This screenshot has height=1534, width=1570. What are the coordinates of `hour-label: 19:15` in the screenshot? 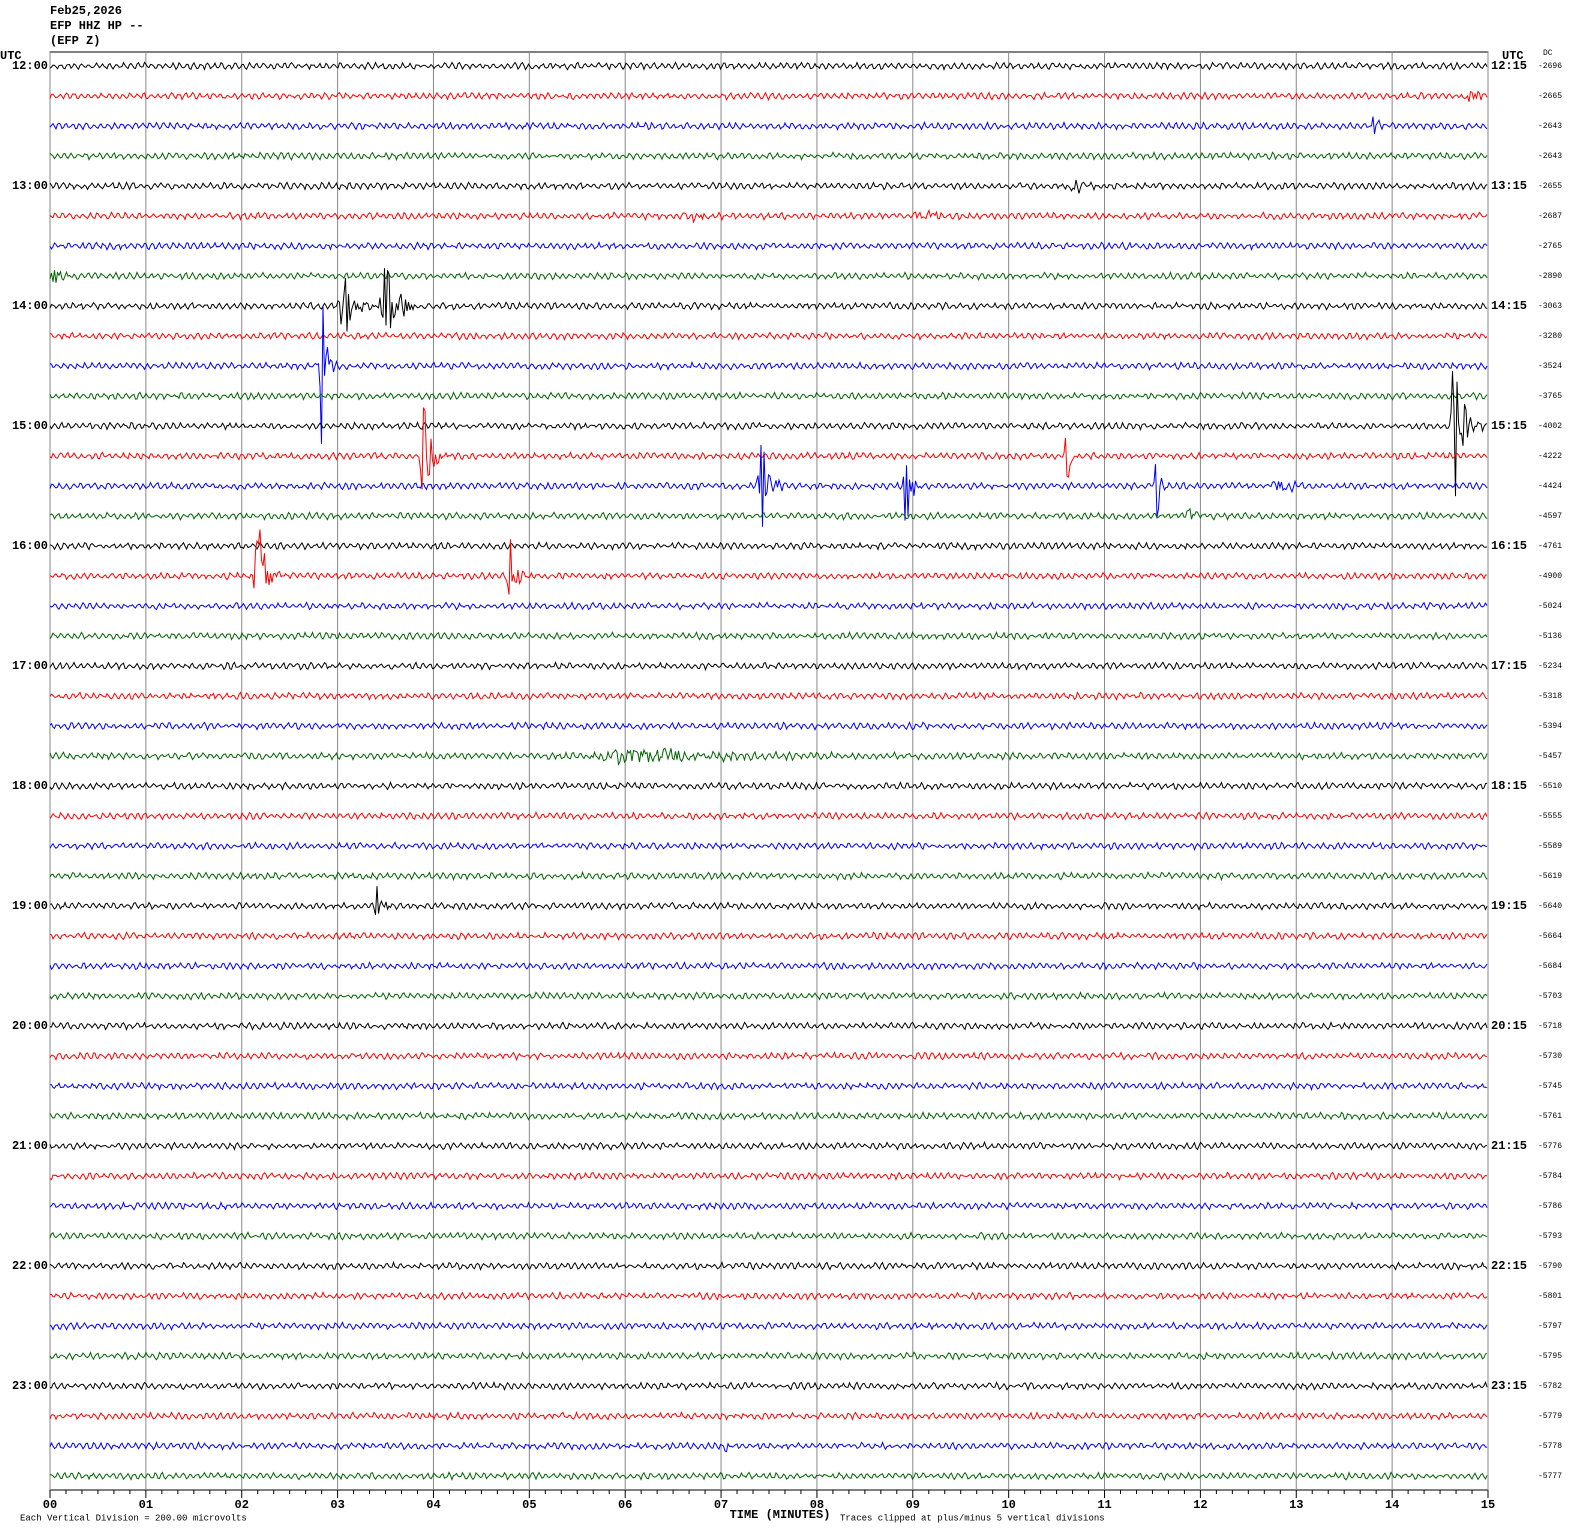 It's located at (1509, 906).